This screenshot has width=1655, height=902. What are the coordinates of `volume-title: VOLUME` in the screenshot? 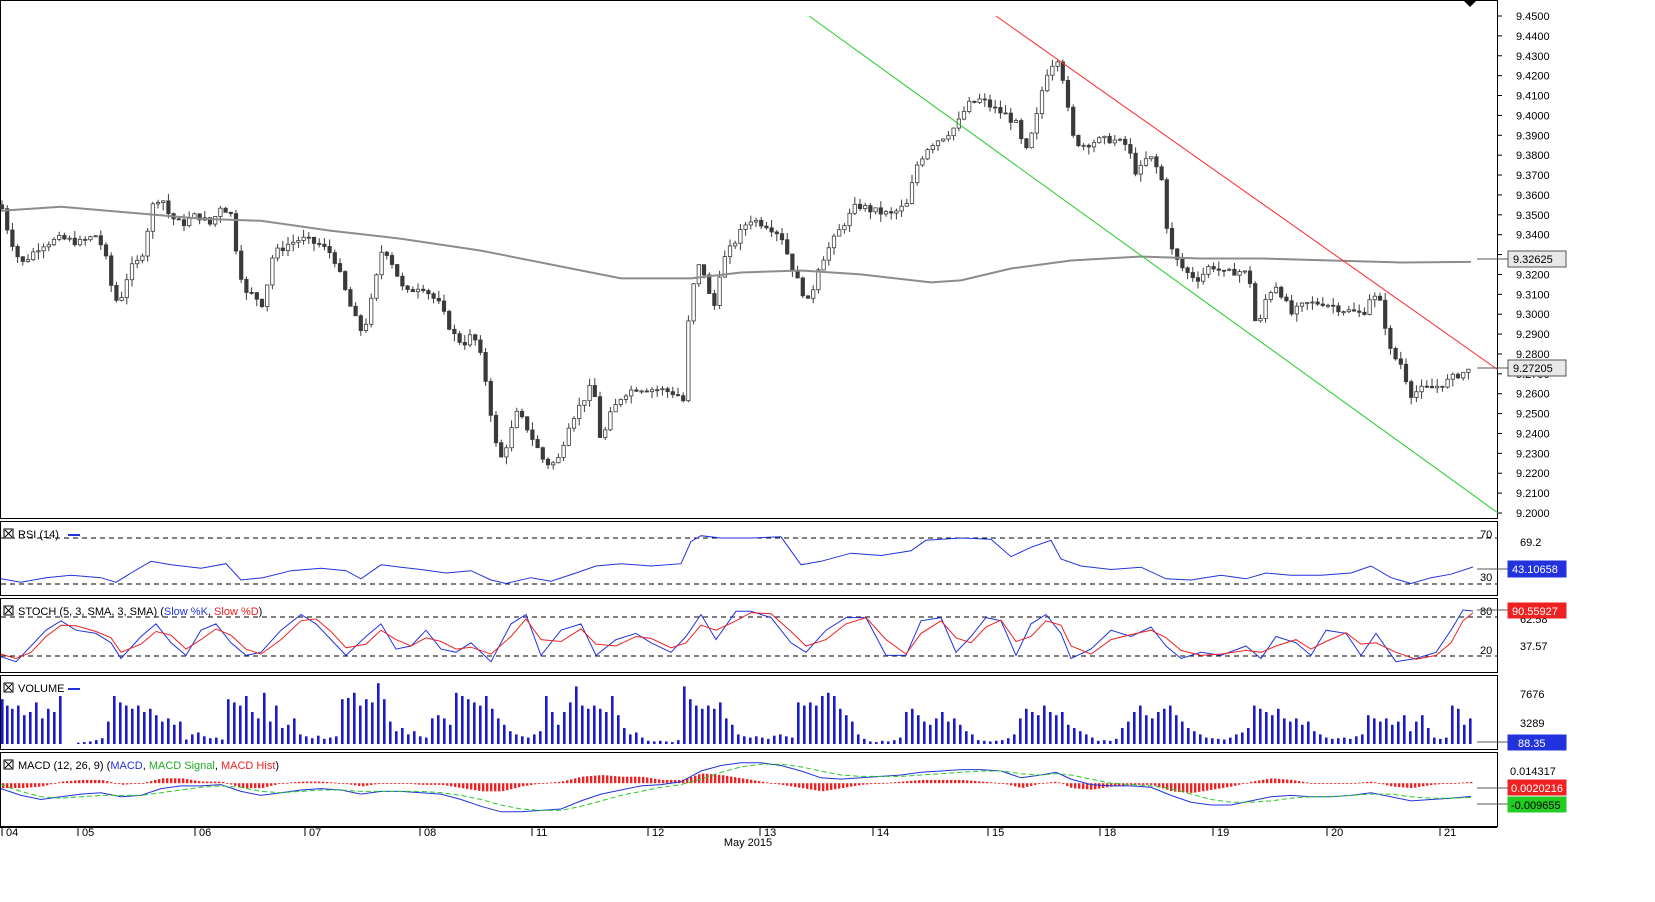 It's located at (41, 689).